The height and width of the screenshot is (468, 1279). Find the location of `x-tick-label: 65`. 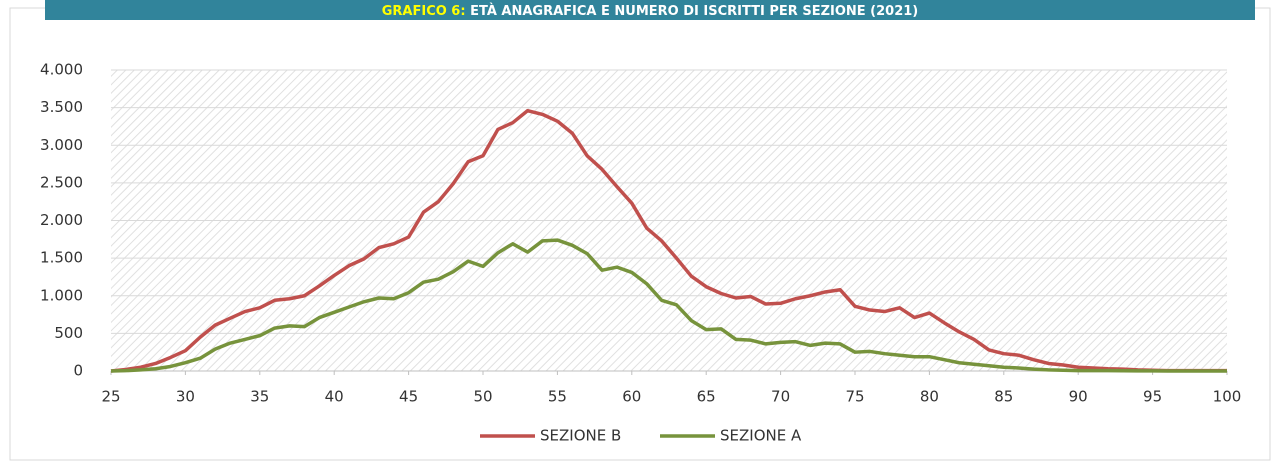

x-tick-label: 65 is located at coordinates (706, 397).